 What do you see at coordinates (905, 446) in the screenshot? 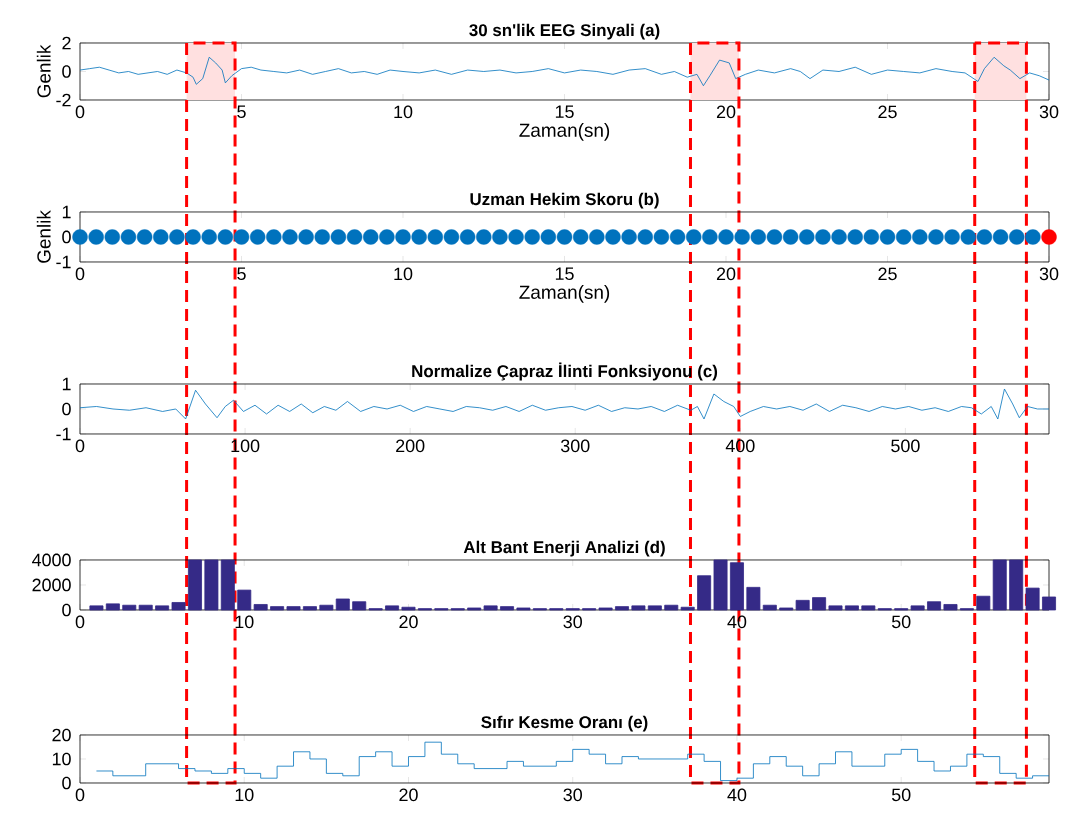
I see `x-tick-label: 500` at bounding box center [905, 446].